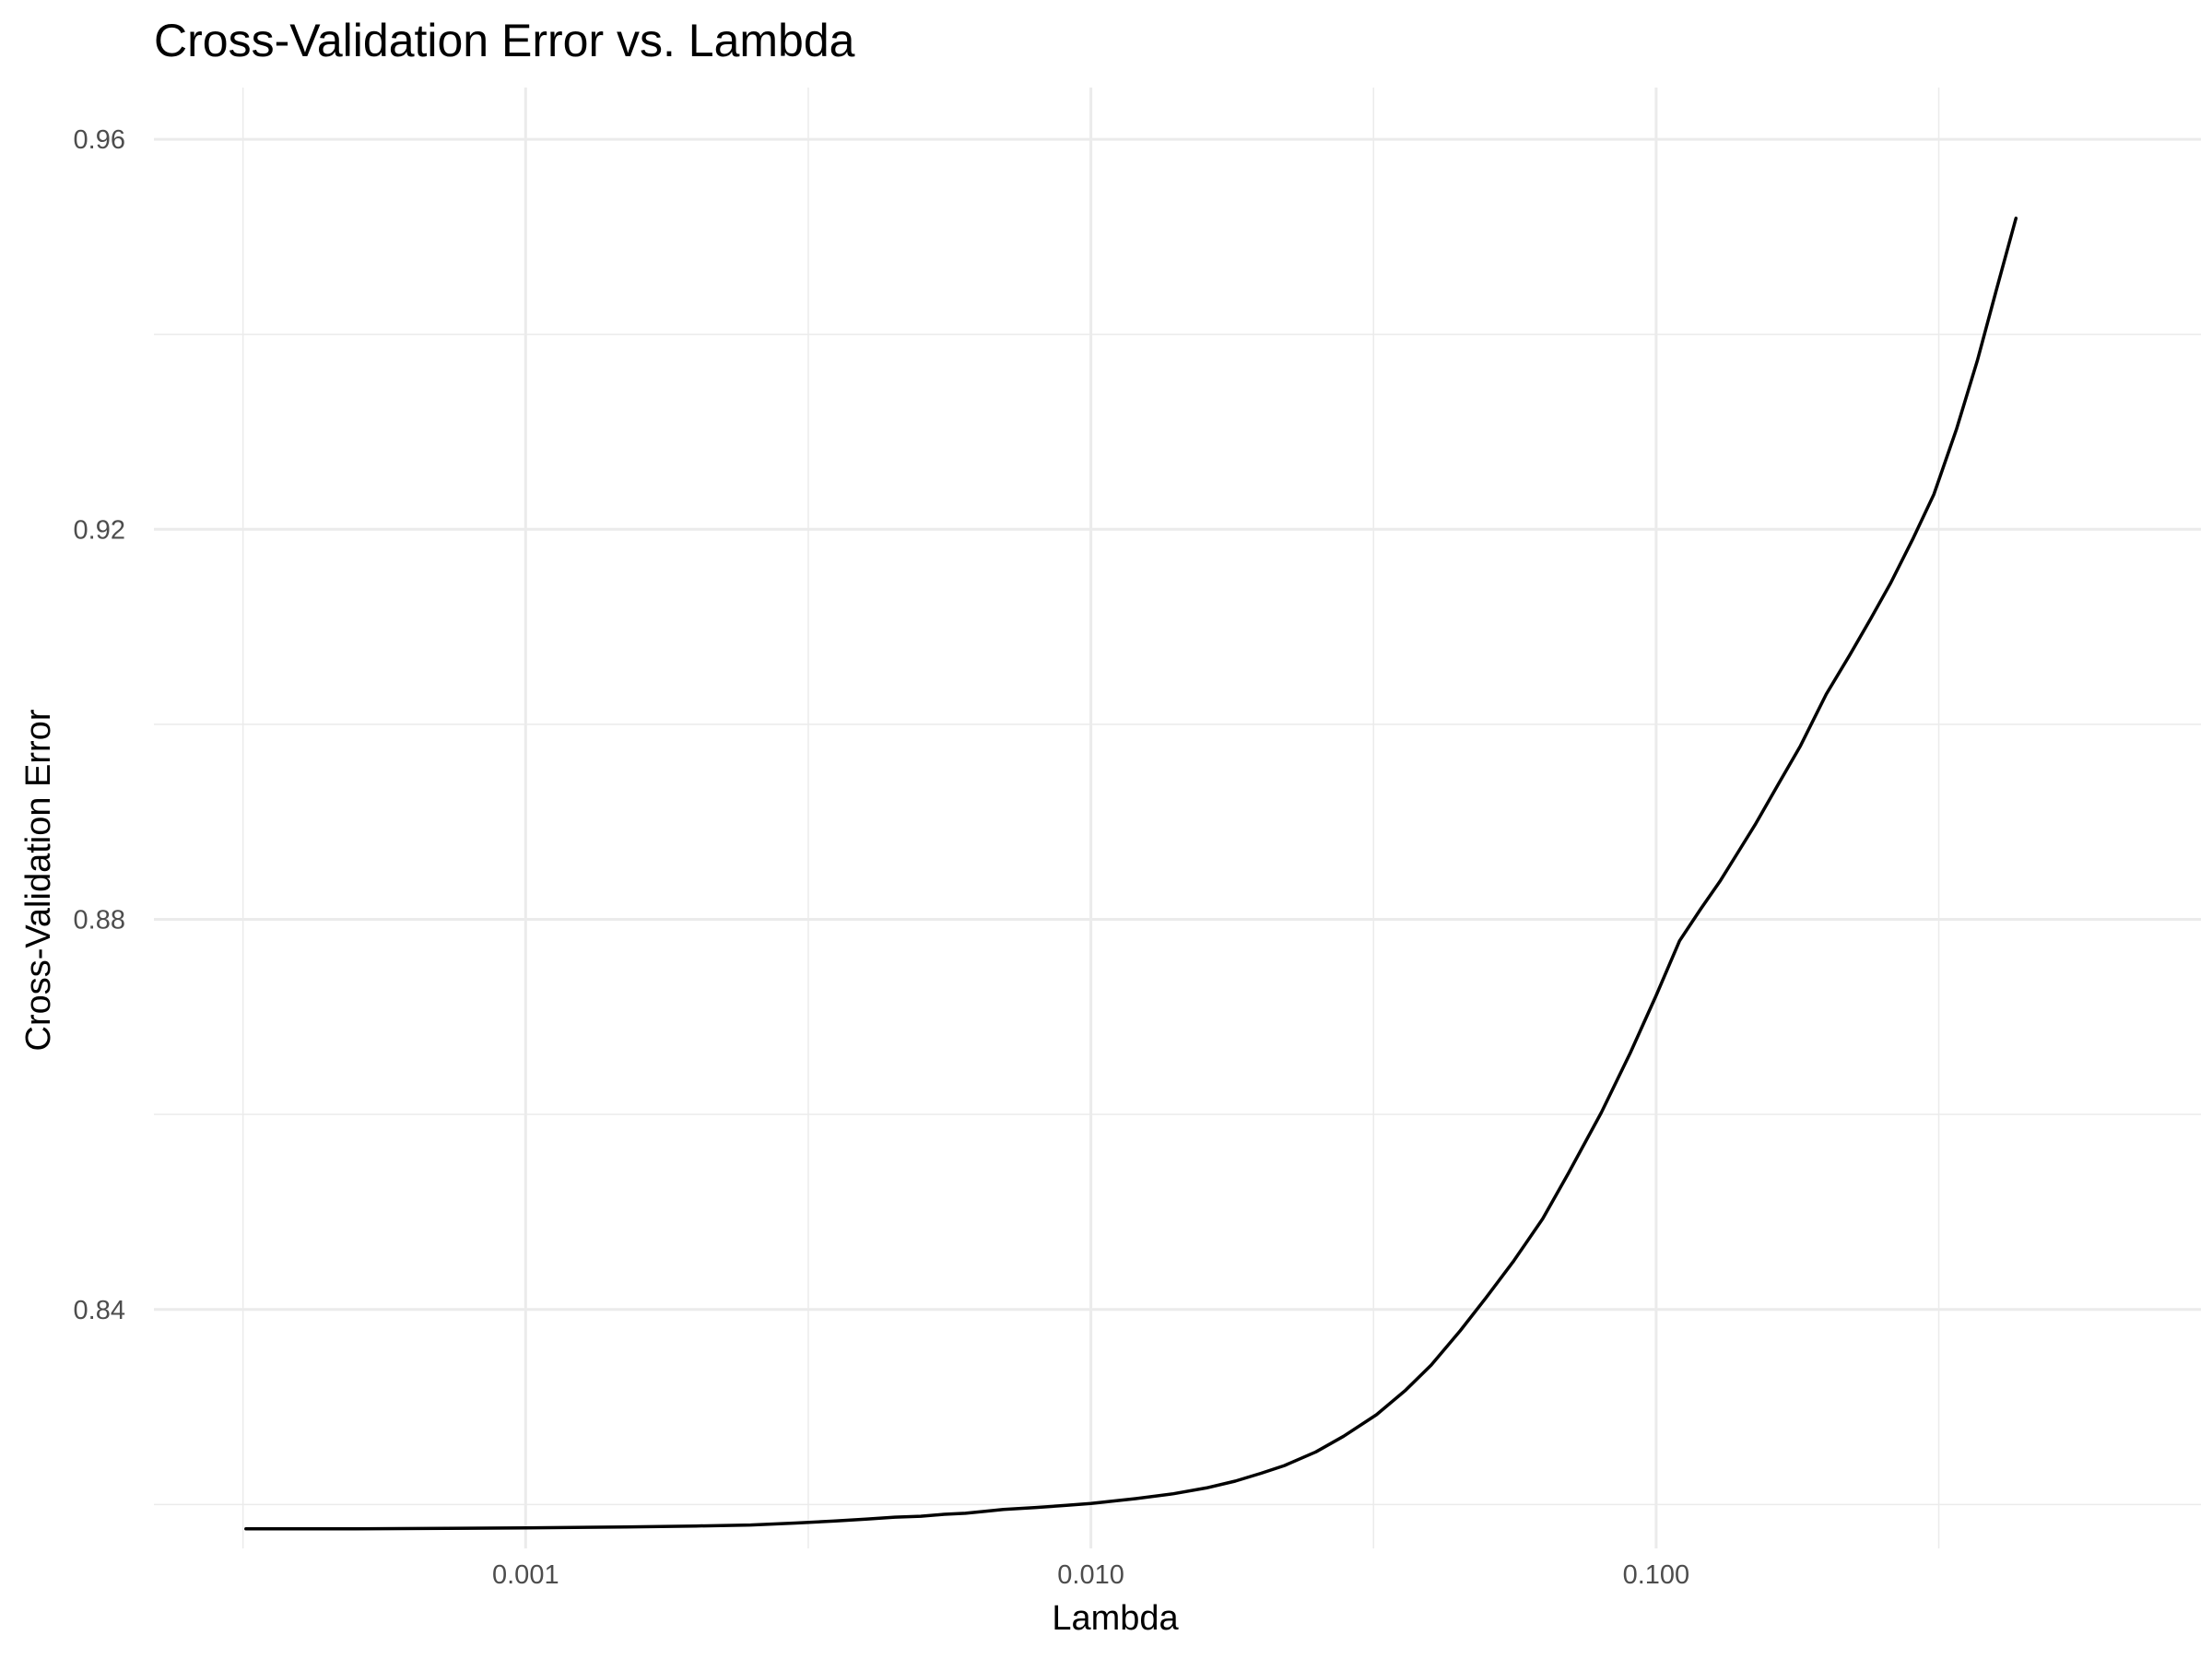  I want to click on y-tick-label: 0.88, so click(99, 920).